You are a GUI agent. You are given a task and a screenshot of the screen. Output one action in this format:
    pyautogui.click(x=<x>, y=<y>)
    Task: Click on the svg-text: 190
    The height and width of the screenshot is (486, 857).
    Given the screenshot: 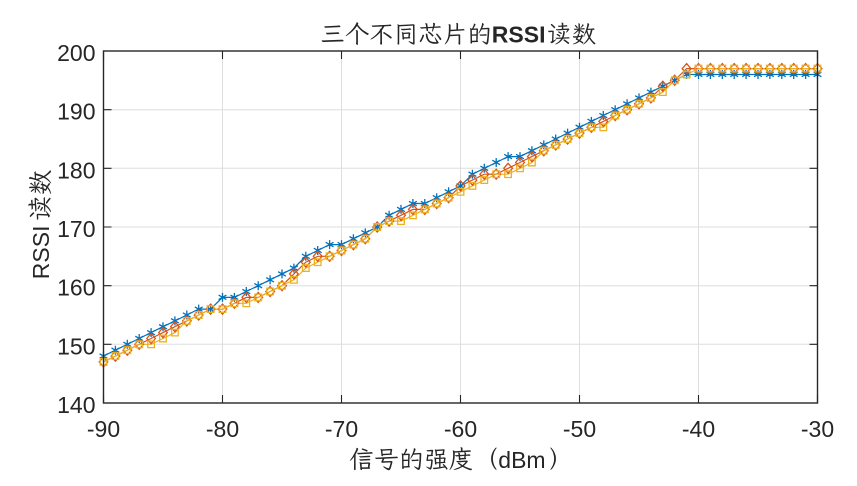 What is the action you would take?
    pyautogui.click(x=76, y=112)
    